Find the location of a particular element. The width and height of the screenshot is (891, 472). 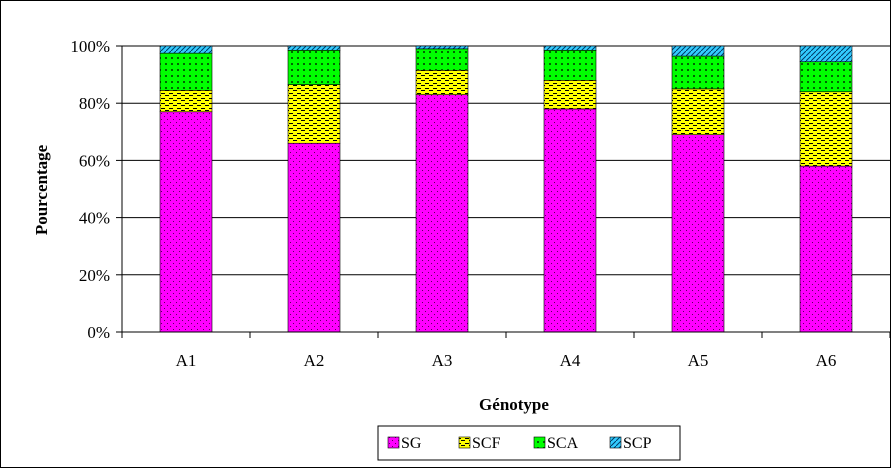

legend-swatch-scp is located at coordinates (615, 442).